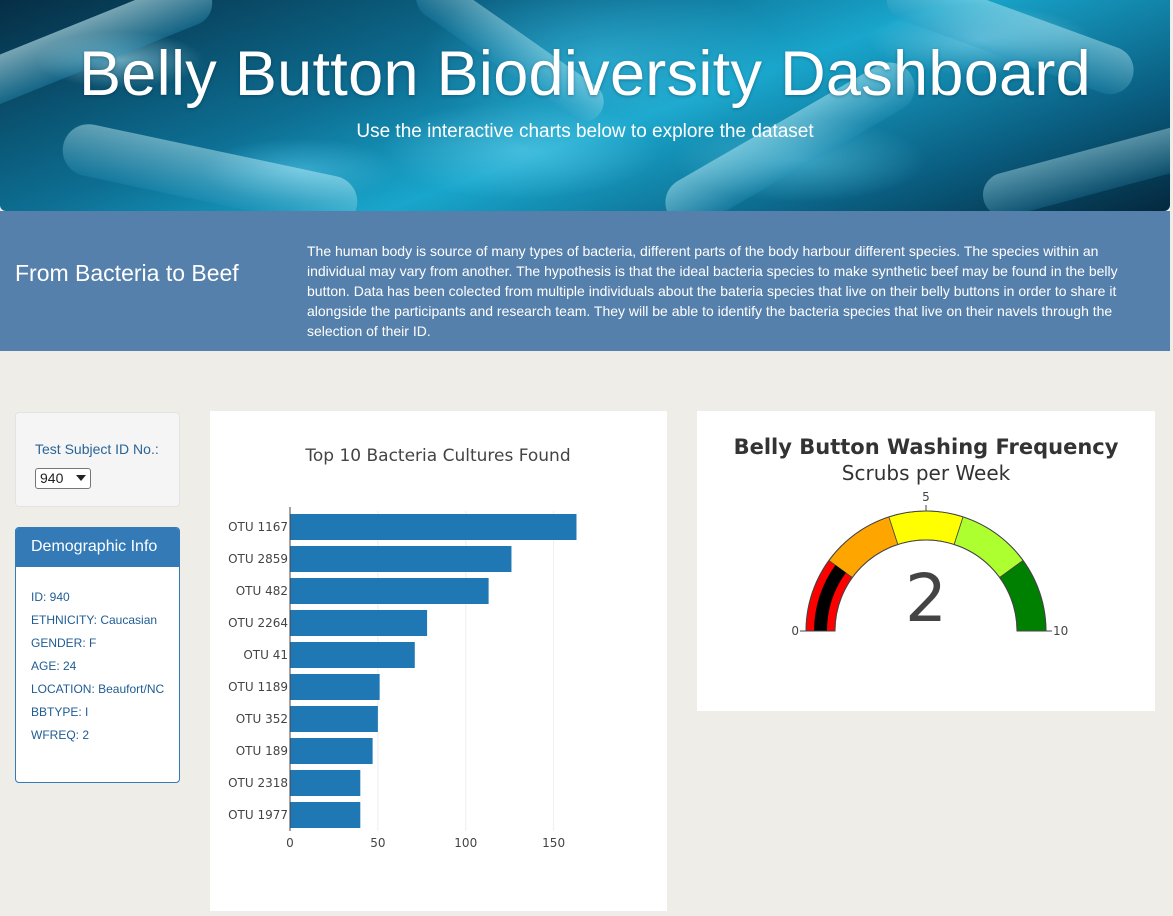 Image resolution: width=1173 pixels, height=916 pixels. Describe the element at coordinates (377, 843) in the screenshot. I see `x-tick-label: 50` at that location.